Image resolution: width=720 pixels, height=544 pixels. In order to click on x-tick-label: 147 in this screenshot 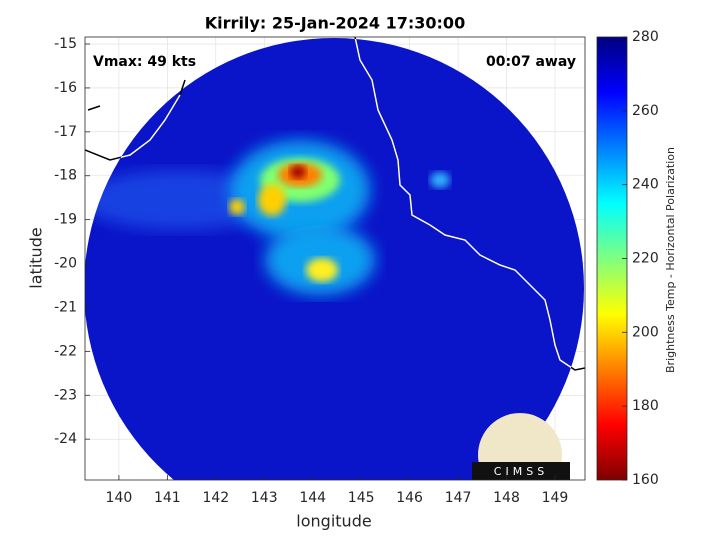, I will do `click(458, 498)`.